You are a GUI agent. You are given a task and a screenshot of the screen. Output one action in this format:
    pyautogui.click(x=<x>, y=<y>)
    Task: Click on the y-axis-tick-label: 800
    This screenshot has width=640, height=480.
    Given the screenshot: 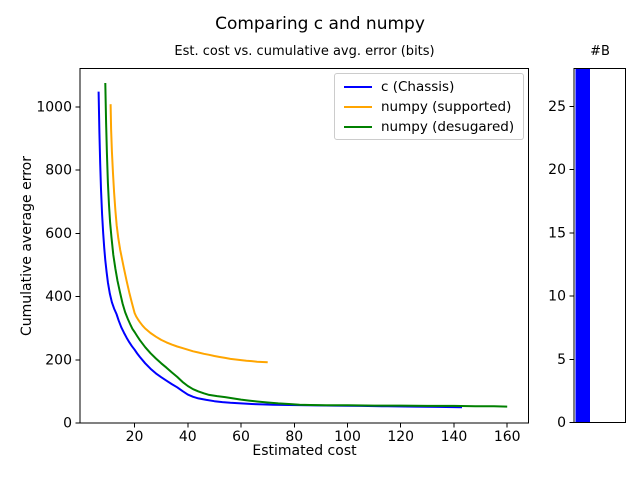 What is the action you would take?
    pyautogui.click(x=58, y=171)
    